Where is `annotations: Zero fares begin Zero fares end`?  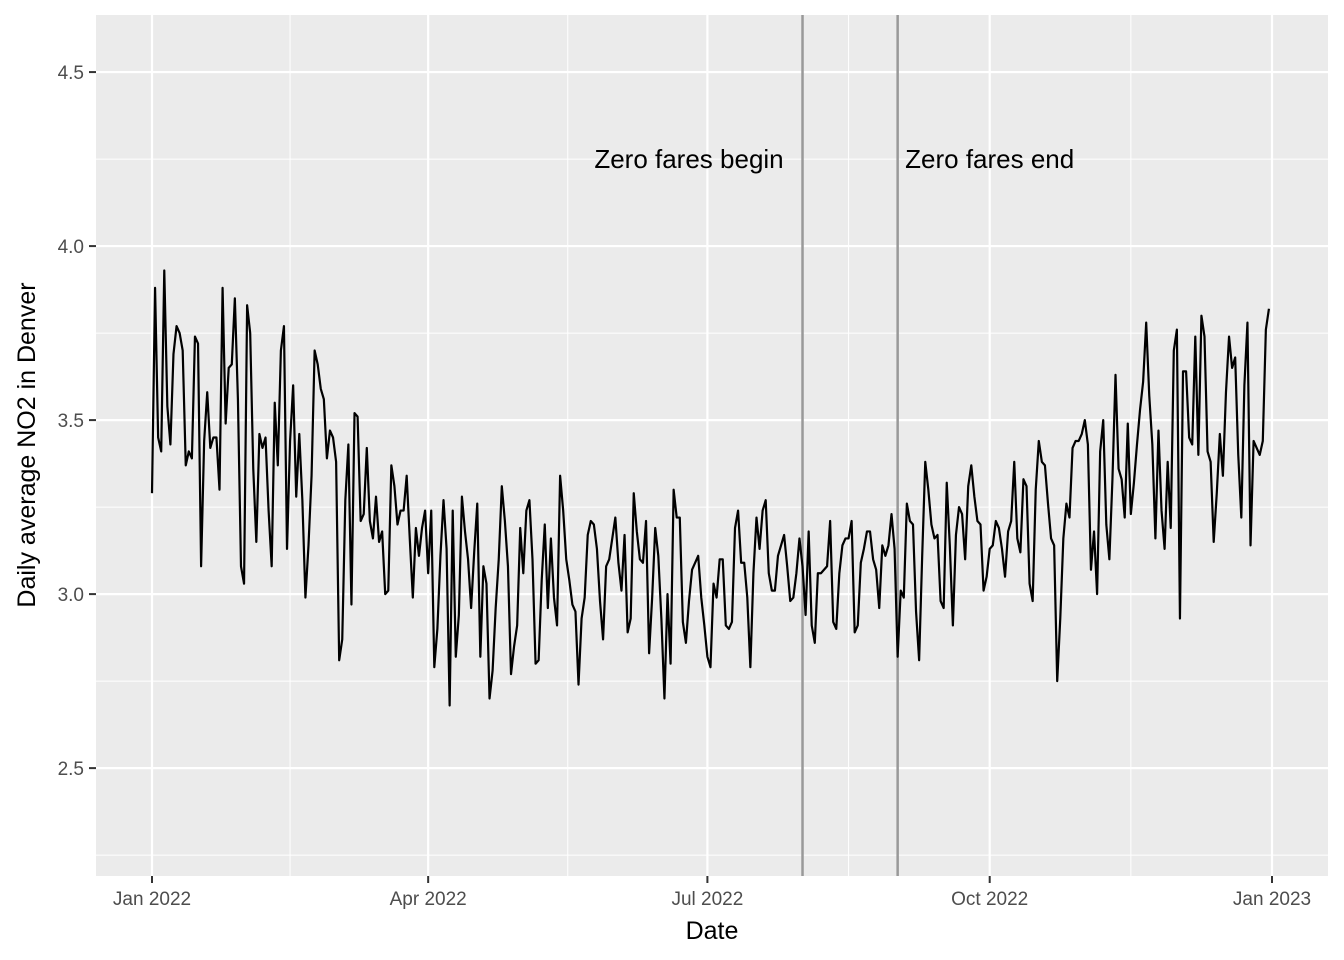 annotations: Zero fares begin Zero fares end is located at coordinates (834, 159).